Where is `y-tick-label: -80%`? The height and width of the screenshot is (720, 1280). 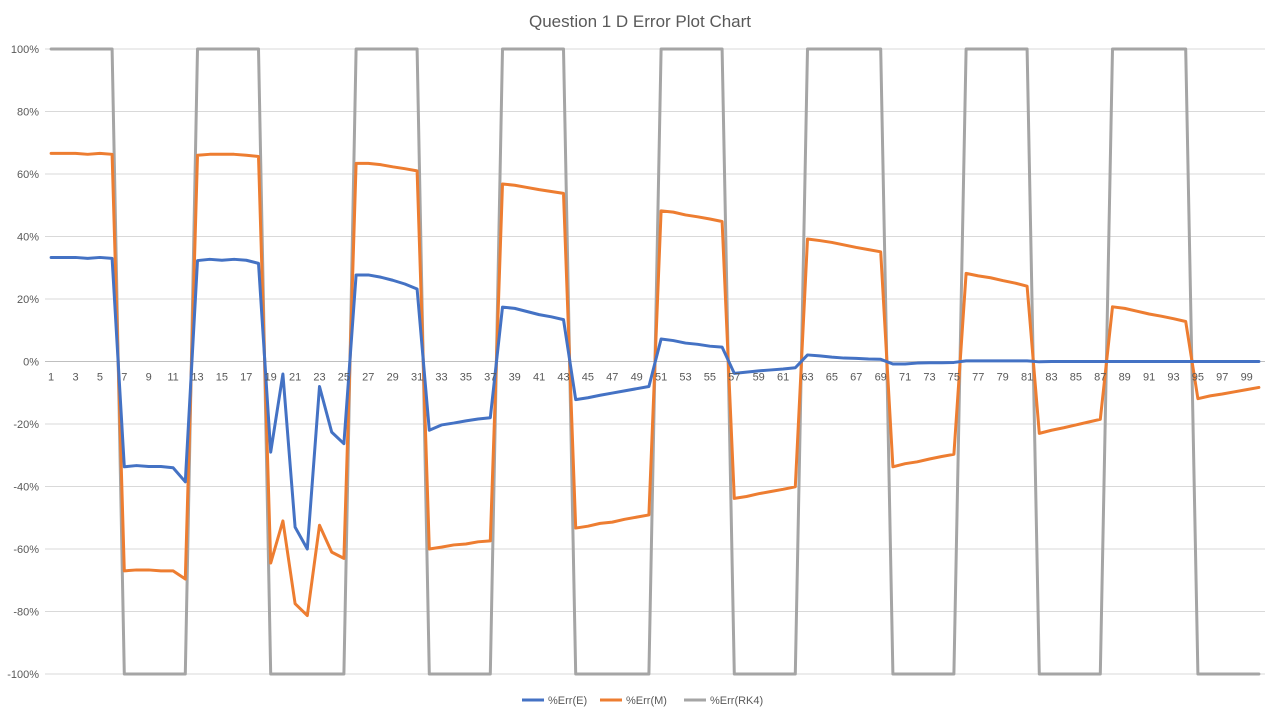
y-tick-label: -80% is located at coordinates (26, 613).